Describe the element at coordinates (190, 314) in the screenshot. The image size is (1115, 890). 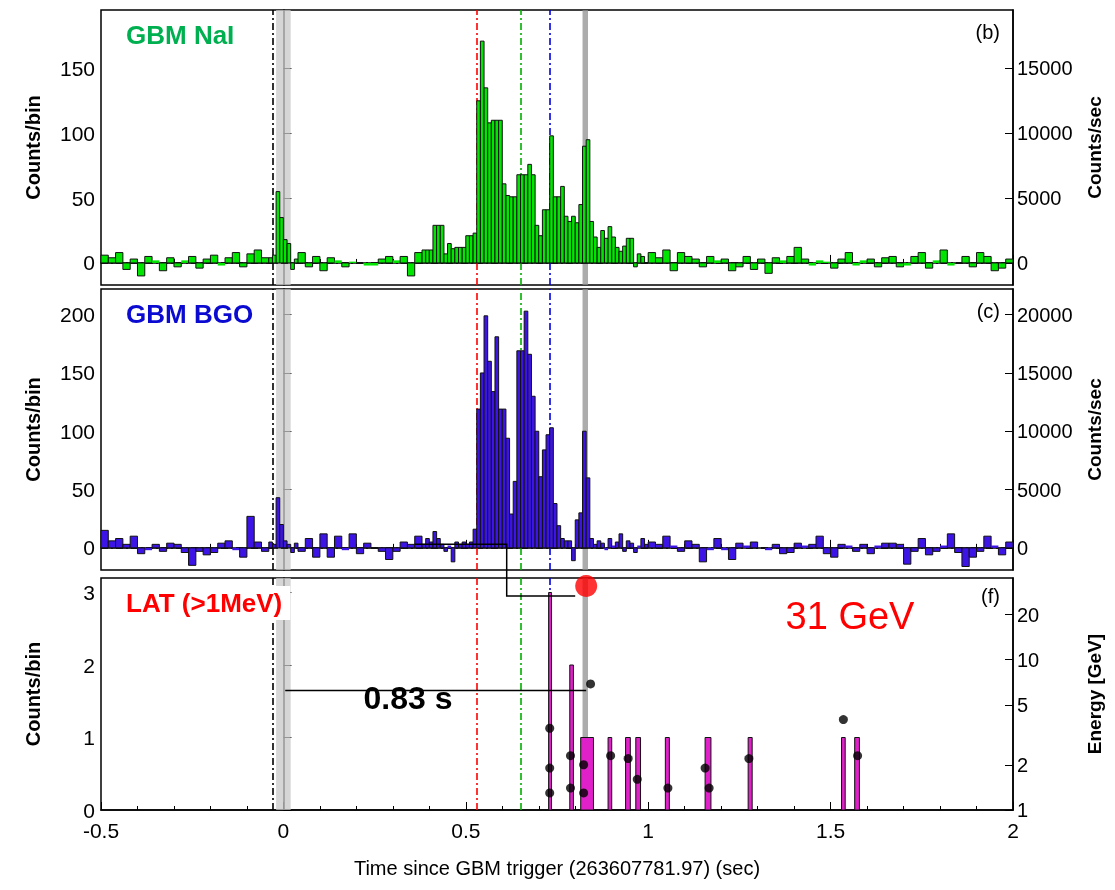
I see `chart-title: GBM BGO` at that location.